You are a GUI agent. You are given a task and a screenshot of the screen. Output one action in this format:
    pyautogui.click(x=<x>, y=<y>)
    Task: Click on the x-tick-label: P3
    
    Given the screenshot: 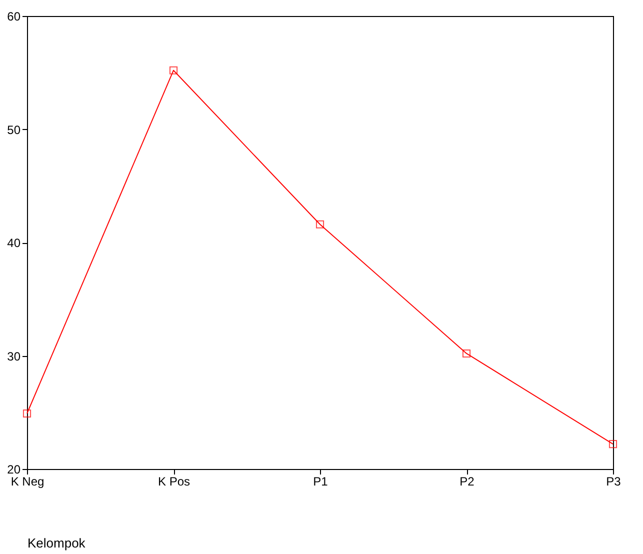 What is the action you would take?
    pyautogui.click(x=614, y=481)
    